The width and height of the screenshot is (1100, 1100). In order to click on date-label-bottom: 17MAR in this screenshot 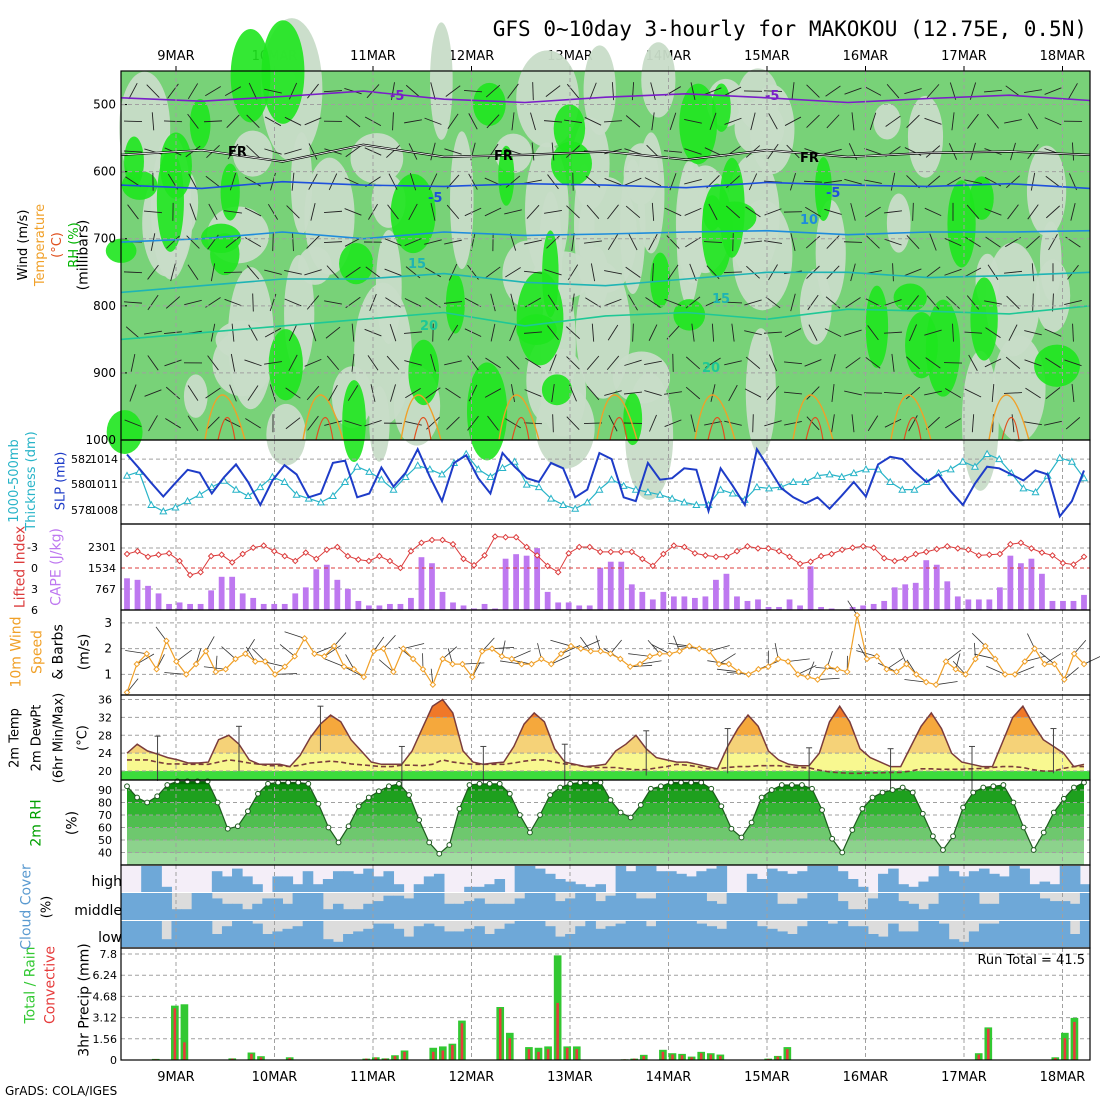, I will do `click(964, 1077)`.